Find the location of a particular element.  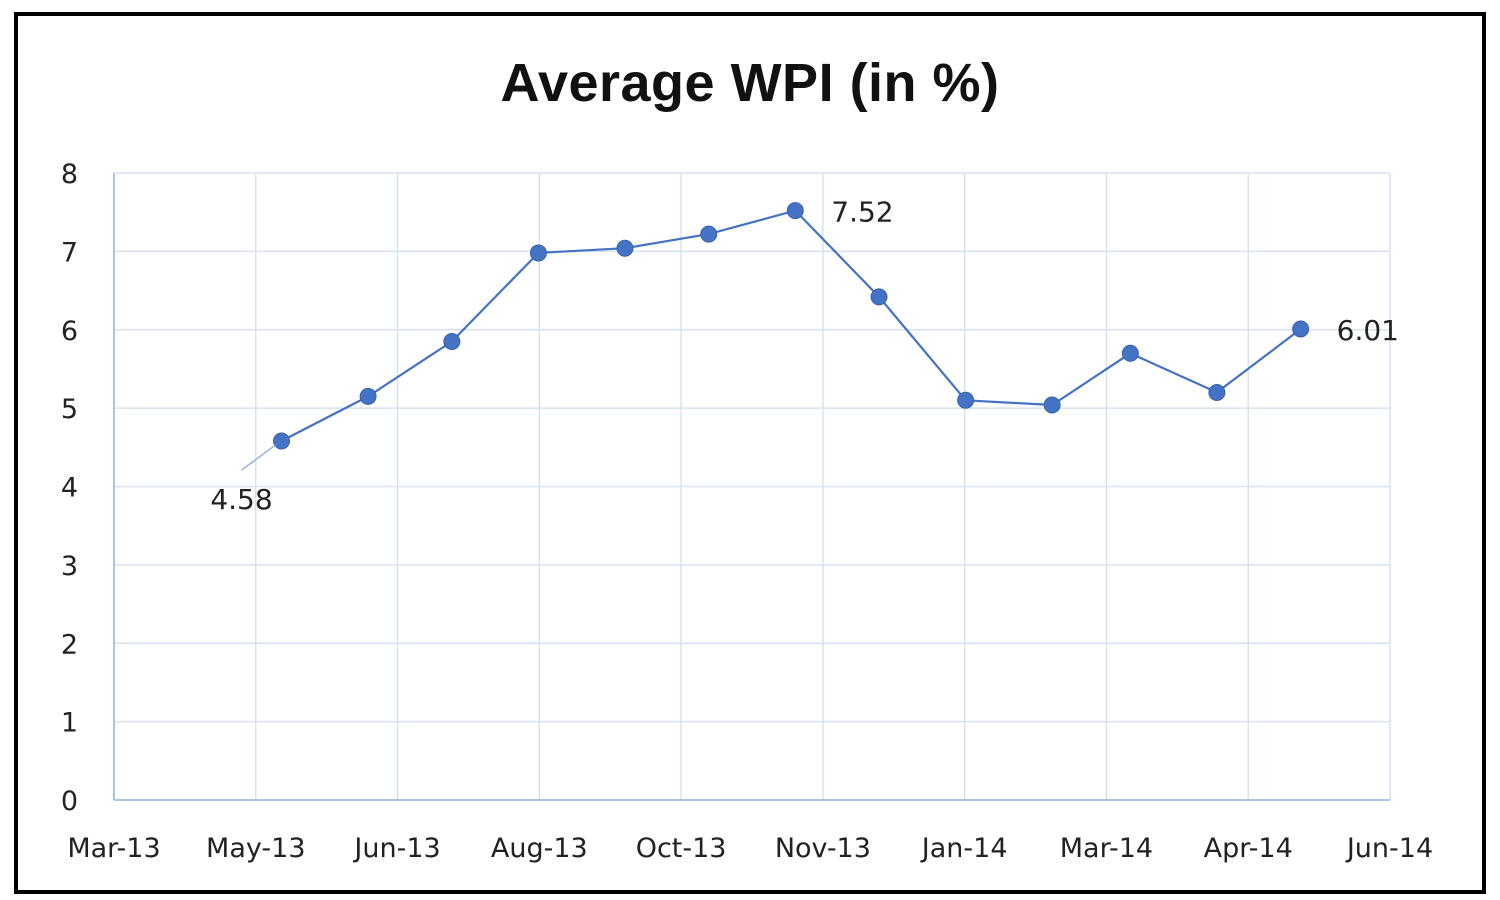

y-tick-label: 4 is located at coordinates (69, 488).